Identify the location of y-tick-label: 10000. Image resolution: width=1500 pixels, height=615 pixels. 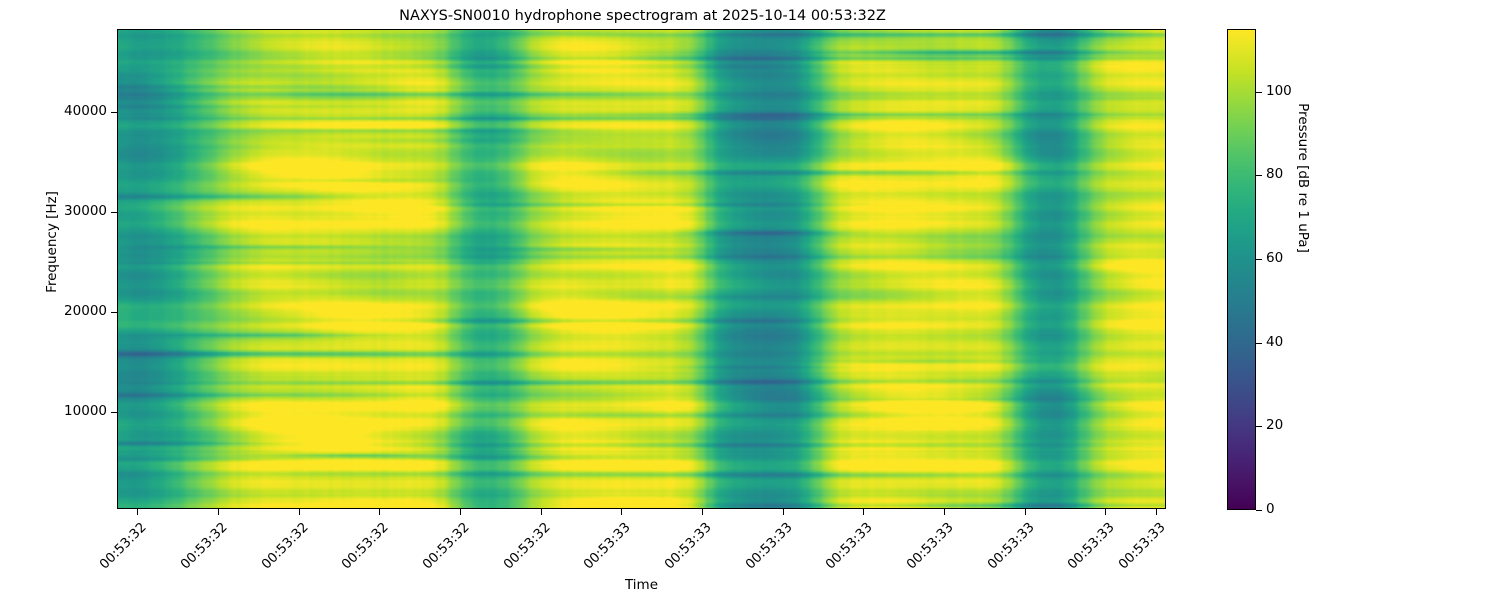
(85, 410).